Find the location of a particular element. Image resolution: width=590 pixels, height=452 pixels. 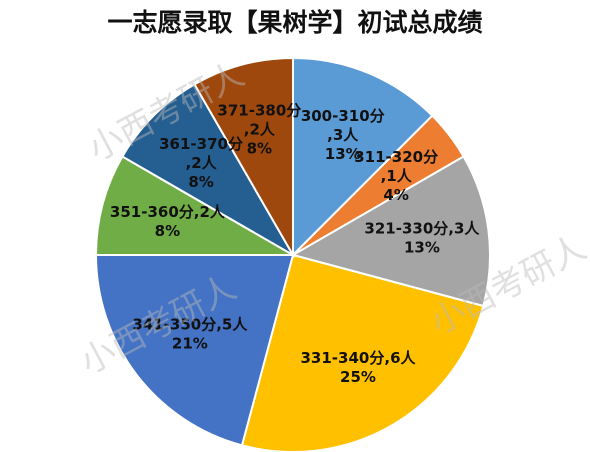

chart-title: 一志愿录取【果树学】初试总成绩 is located at coordinates (294, 22).